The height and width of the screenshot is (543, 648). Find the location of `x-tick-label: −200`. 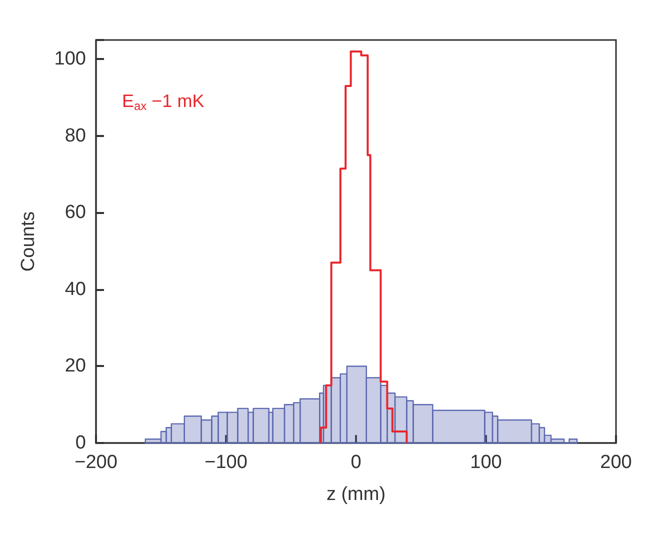

x-tick-label: −200 is located at coordinates (96, 462).